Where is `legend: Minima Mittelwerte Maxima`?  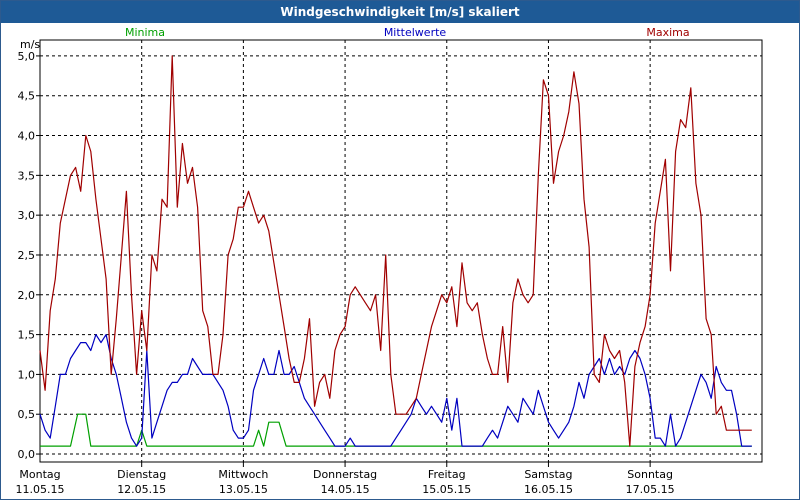
legend: Minima Mittelwerte Maxima is located at coordinates (407, 32).